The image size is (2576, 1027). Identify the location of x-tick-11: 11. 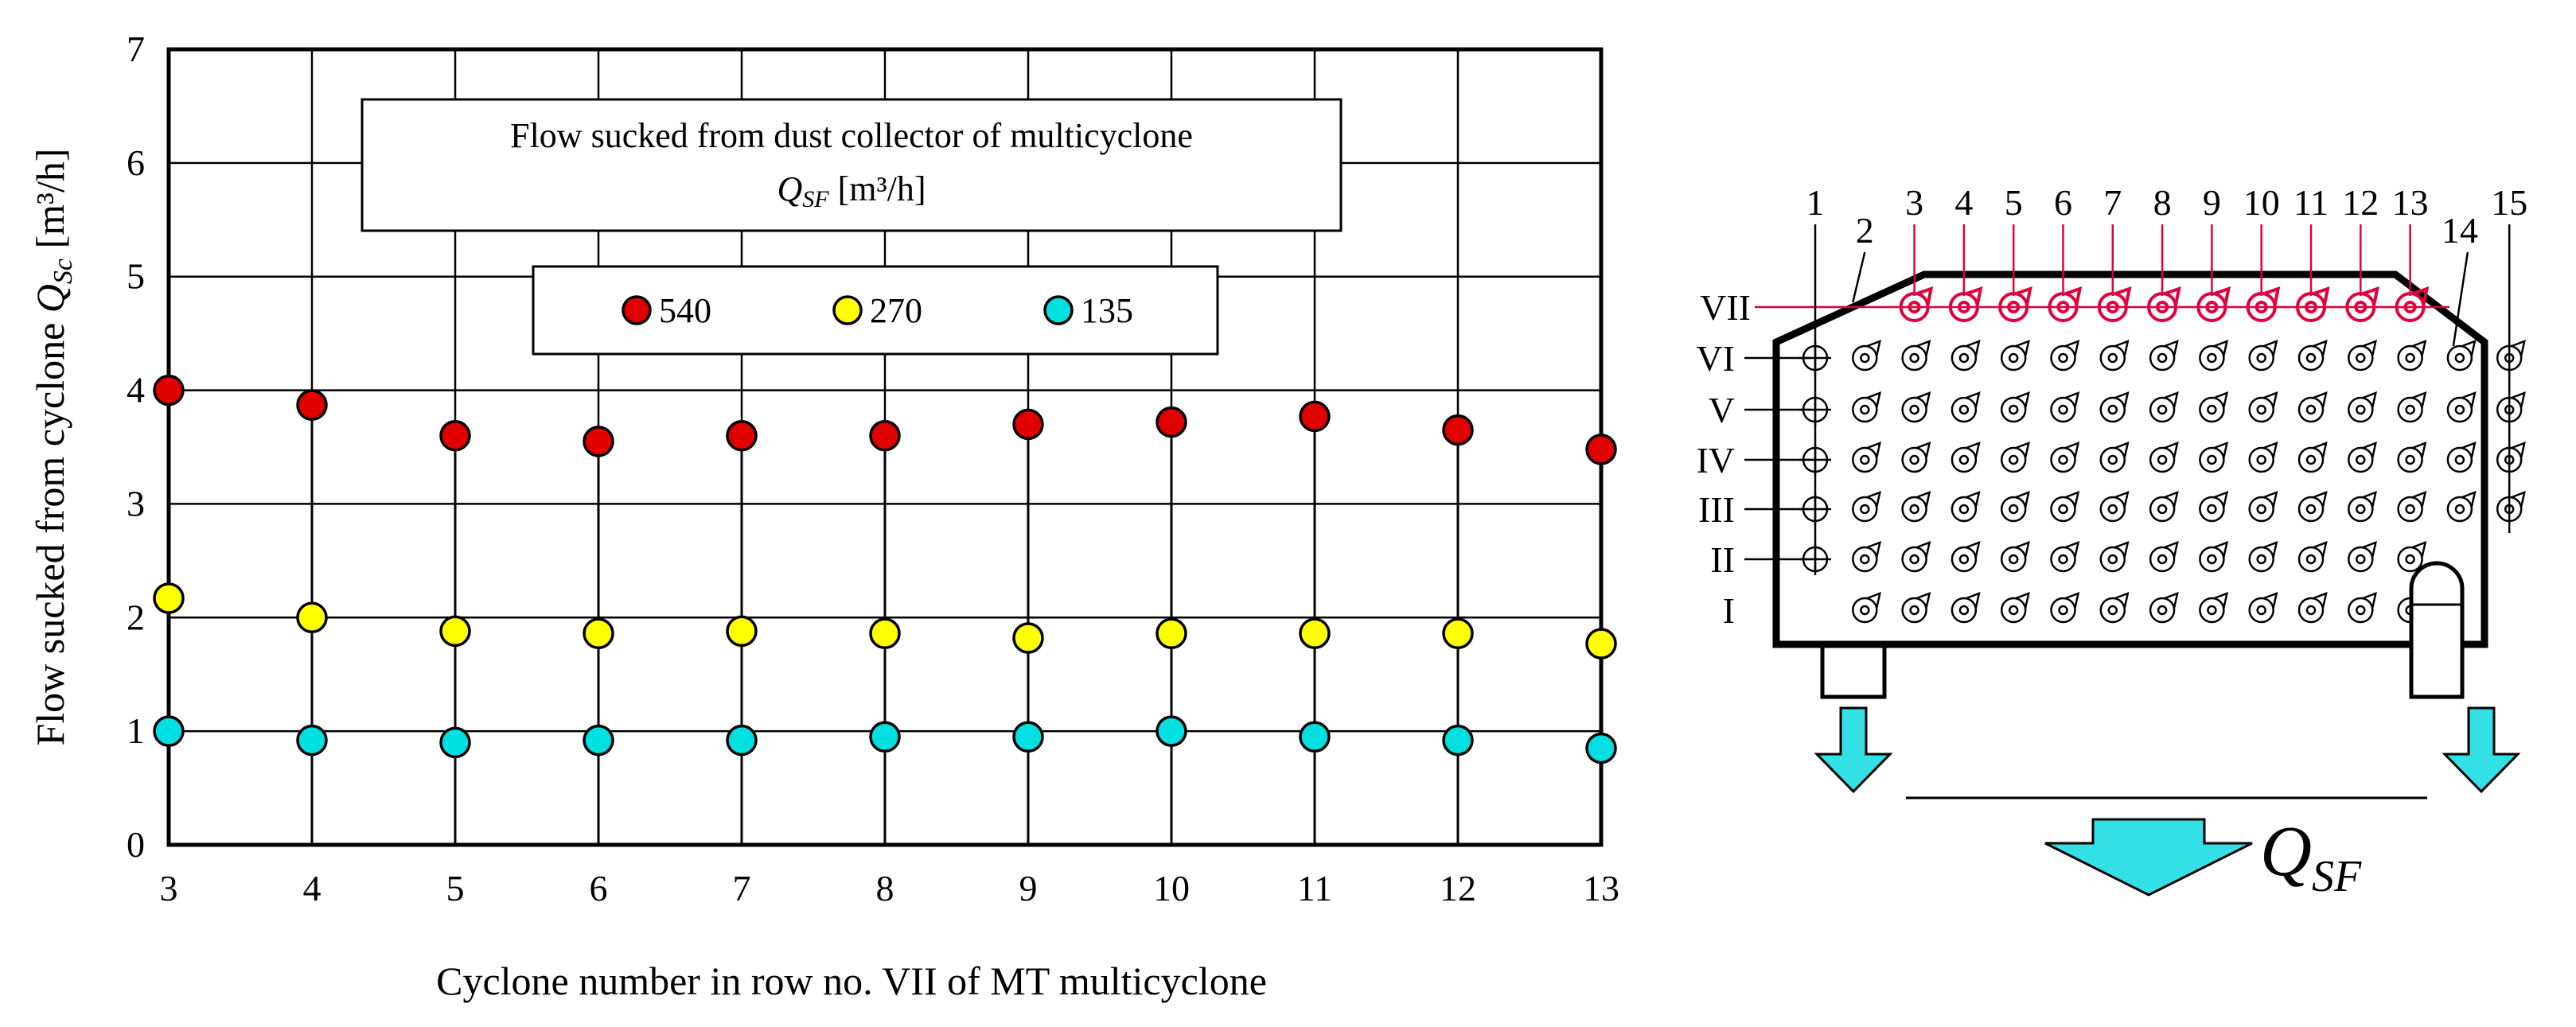
(1314, 888).